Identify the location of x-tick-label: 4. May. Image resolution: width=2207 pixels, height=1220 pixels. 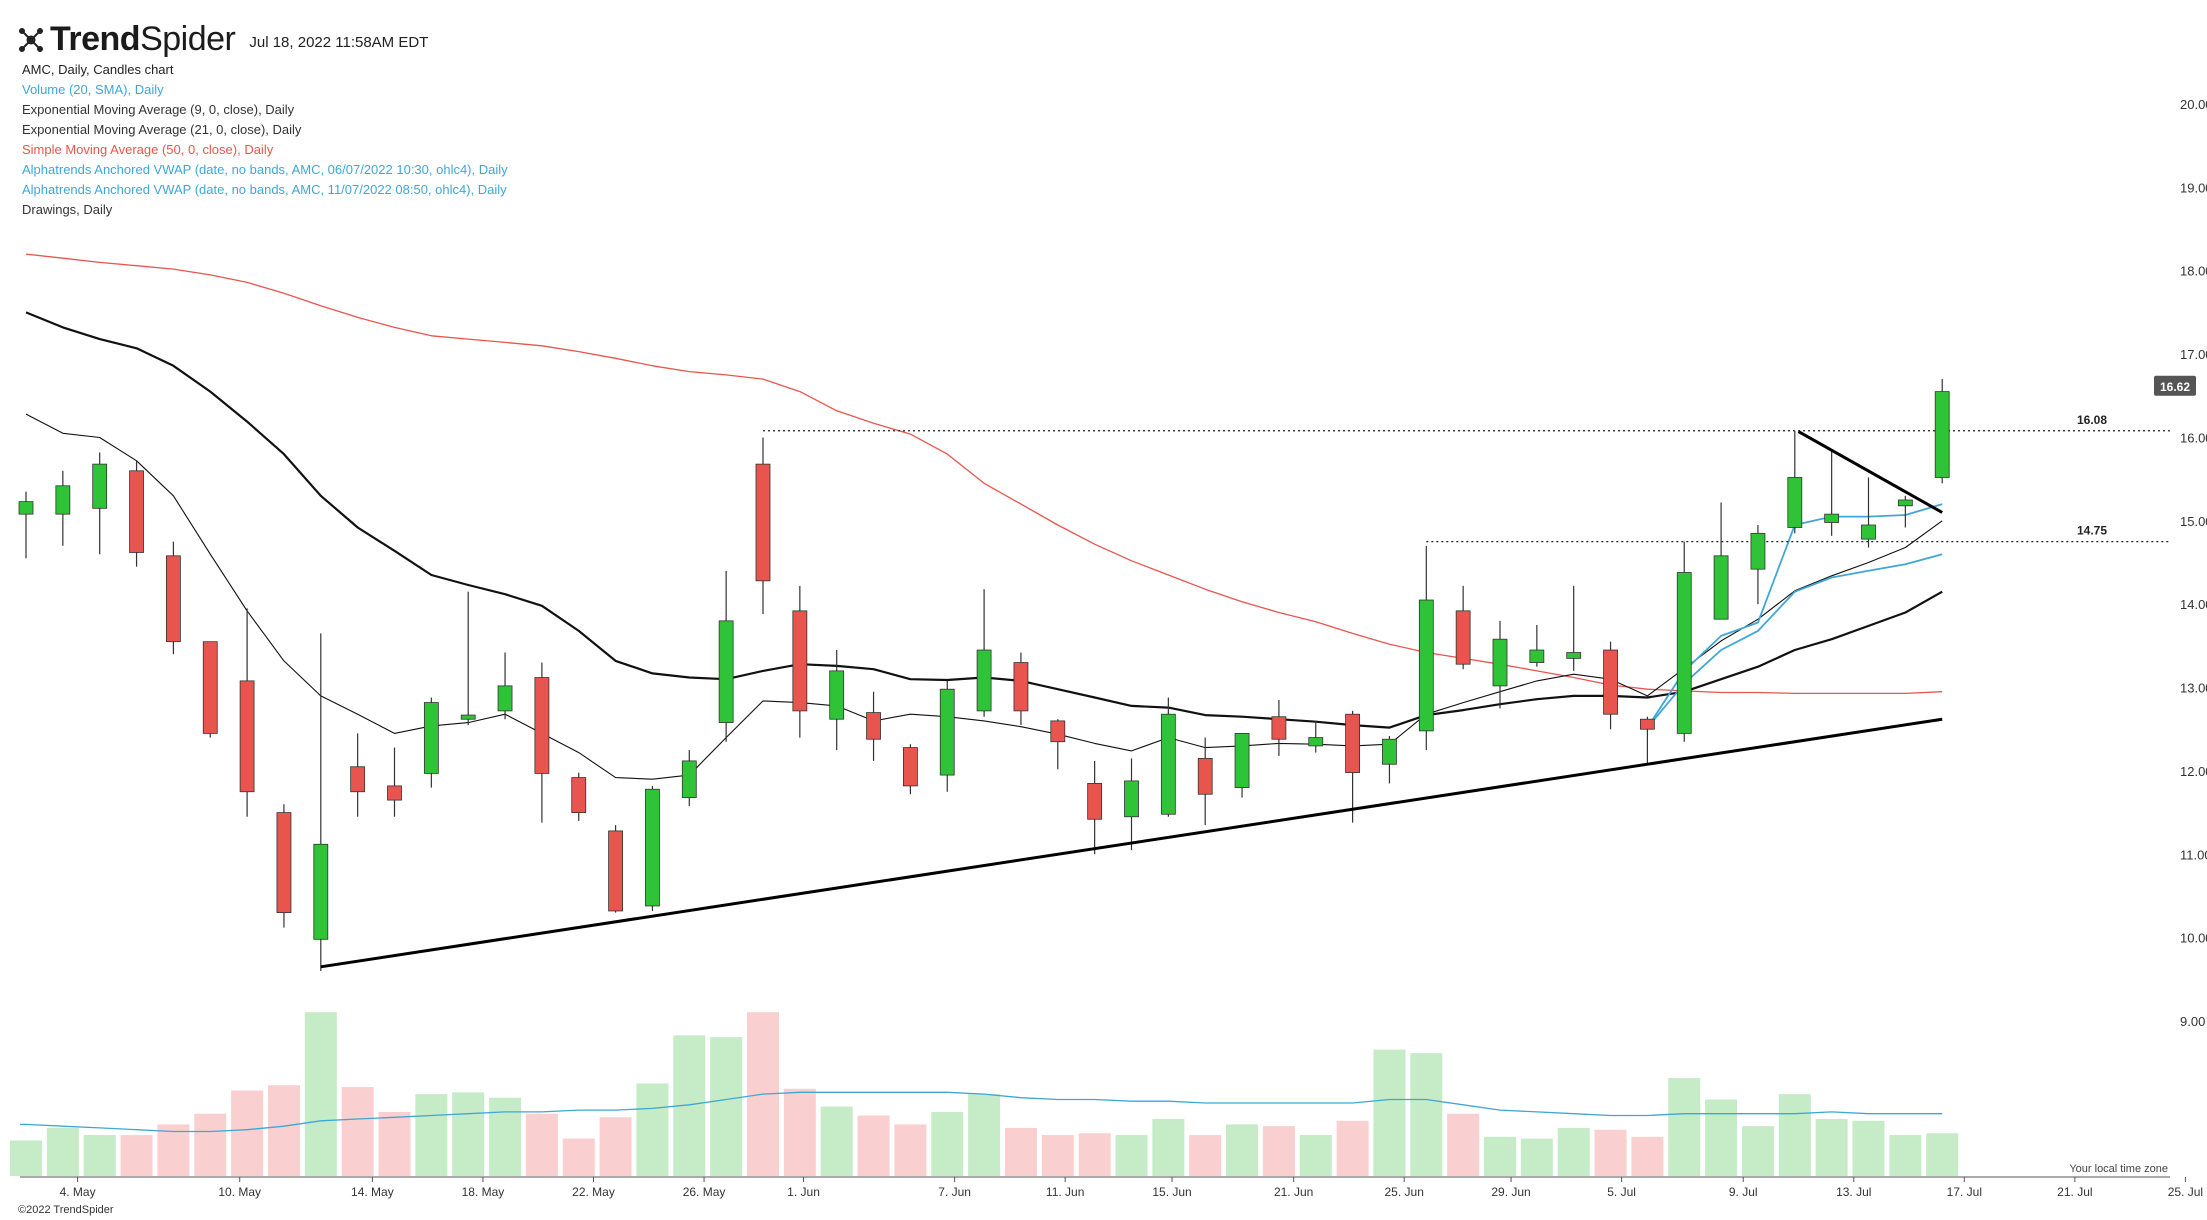
(78, 1192).